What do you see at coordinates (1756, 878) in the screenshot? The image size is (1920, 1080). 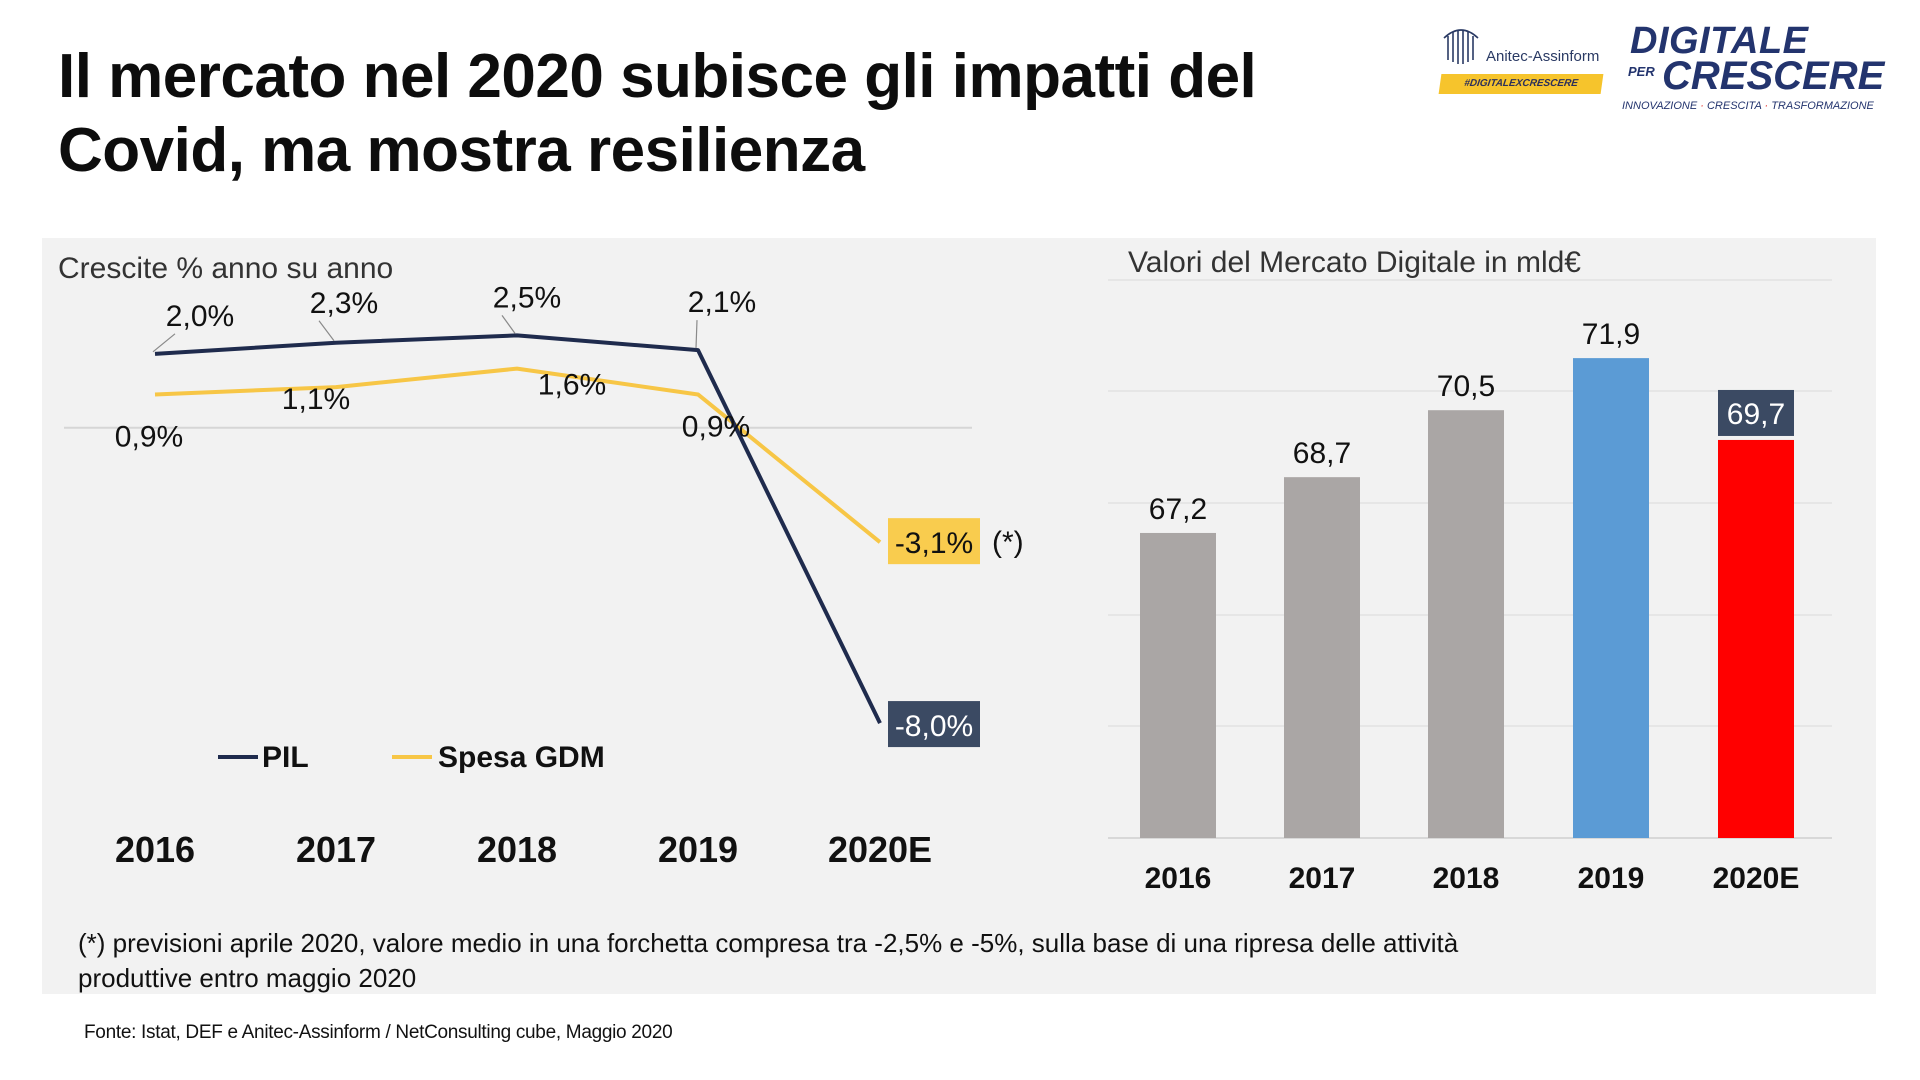 I see `bar-tick-2020E: 2020E` at bounding box center [1756, 878].